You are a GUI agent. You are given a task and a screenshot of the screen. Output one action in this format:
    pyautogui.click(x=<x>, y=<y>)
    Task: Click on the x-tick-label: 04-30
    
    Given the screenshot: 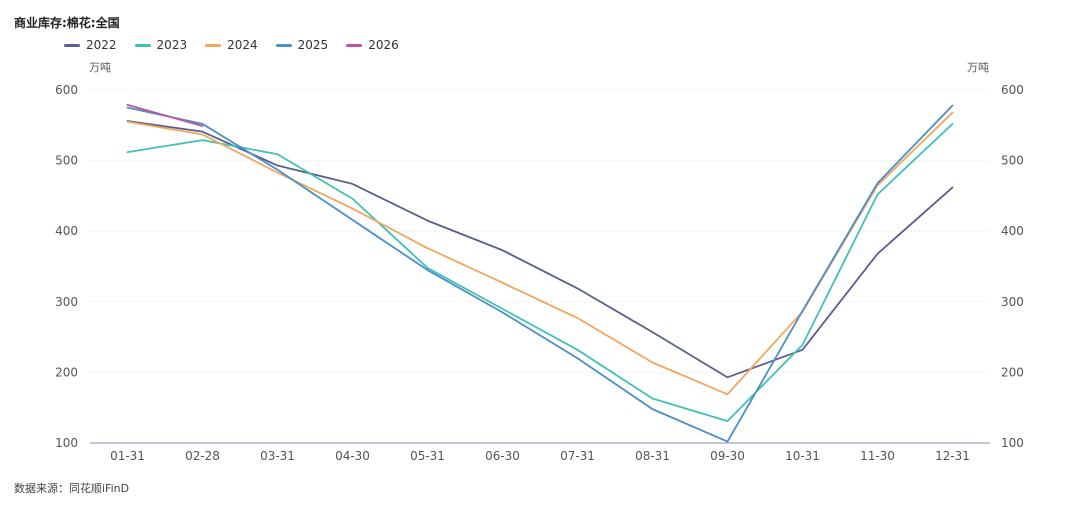 What is the action you would take?
    pyautogui.click(x=352, y=456)
    